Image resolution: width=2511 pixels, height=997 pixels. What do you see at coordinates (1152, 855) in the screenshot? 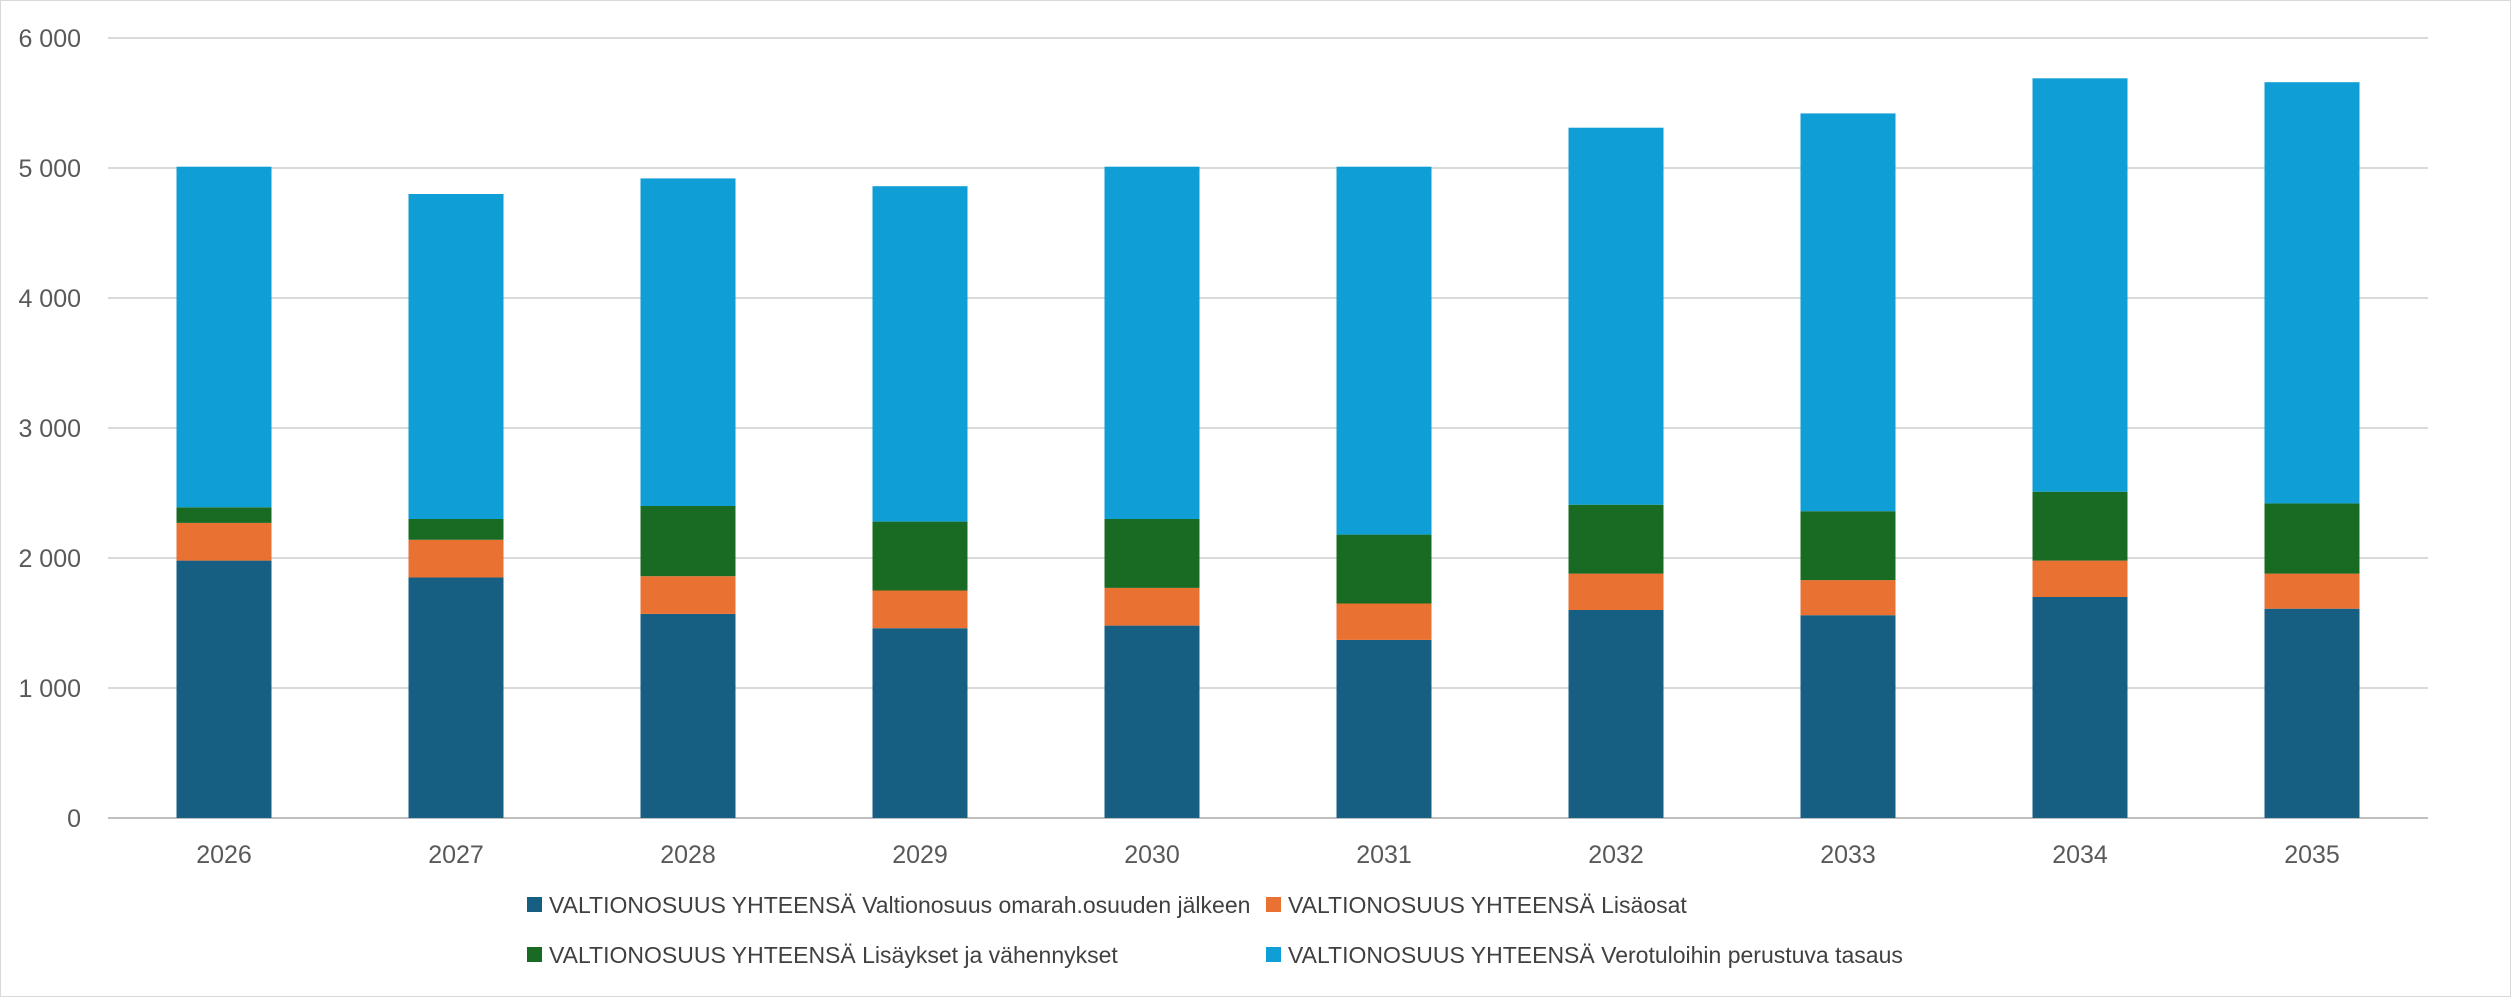
I see `x-tick-label: 2030` at bounding box center [1152, 855].